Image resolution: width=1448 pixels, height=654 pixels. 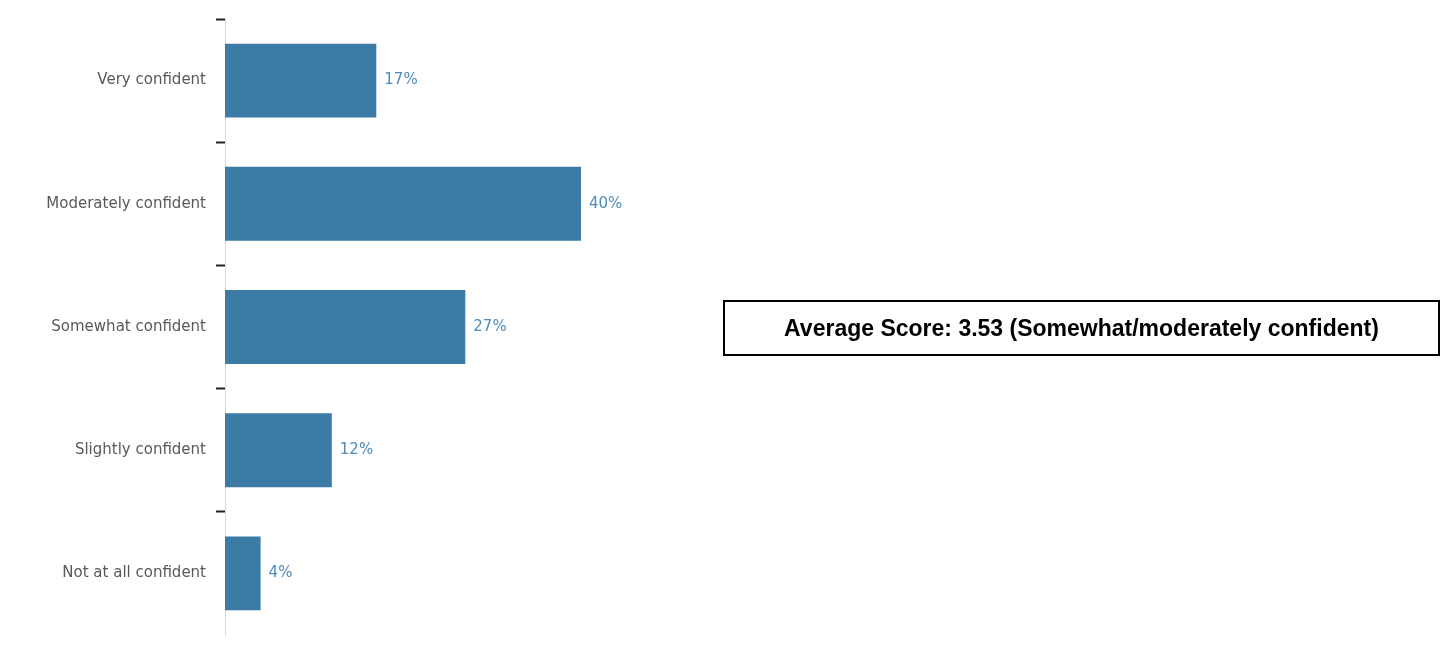 What do you see at coordinates (356, 449) in the screenshot?
I see `data-label: 12%` at bounding box center [356, 449].